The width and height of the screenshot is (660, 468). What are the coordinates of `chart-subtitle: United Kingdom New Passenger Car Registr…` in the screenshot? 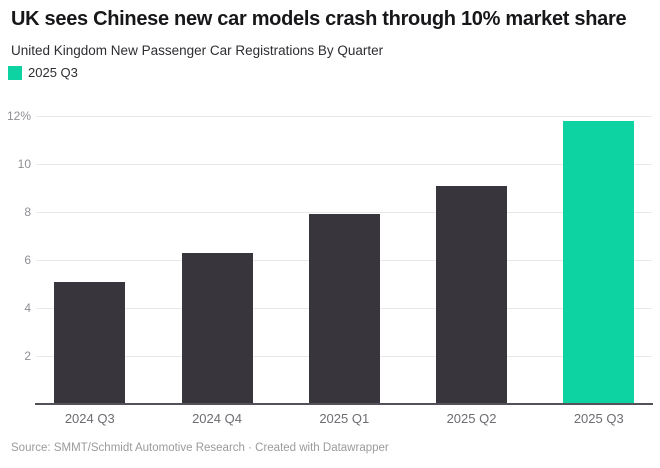 It's located at (197, 50).